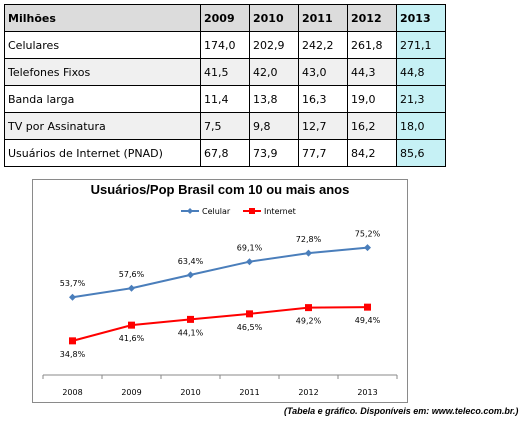  I want to click on data-label: 75,2%, so click(368, 234).